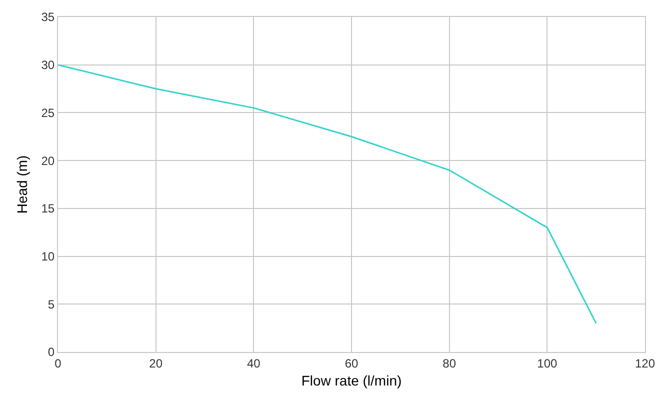  What do you see at coordinates (253, 363) in the screenshot?
I see `x-tick-label: 40` at bounding box center [253, 363].